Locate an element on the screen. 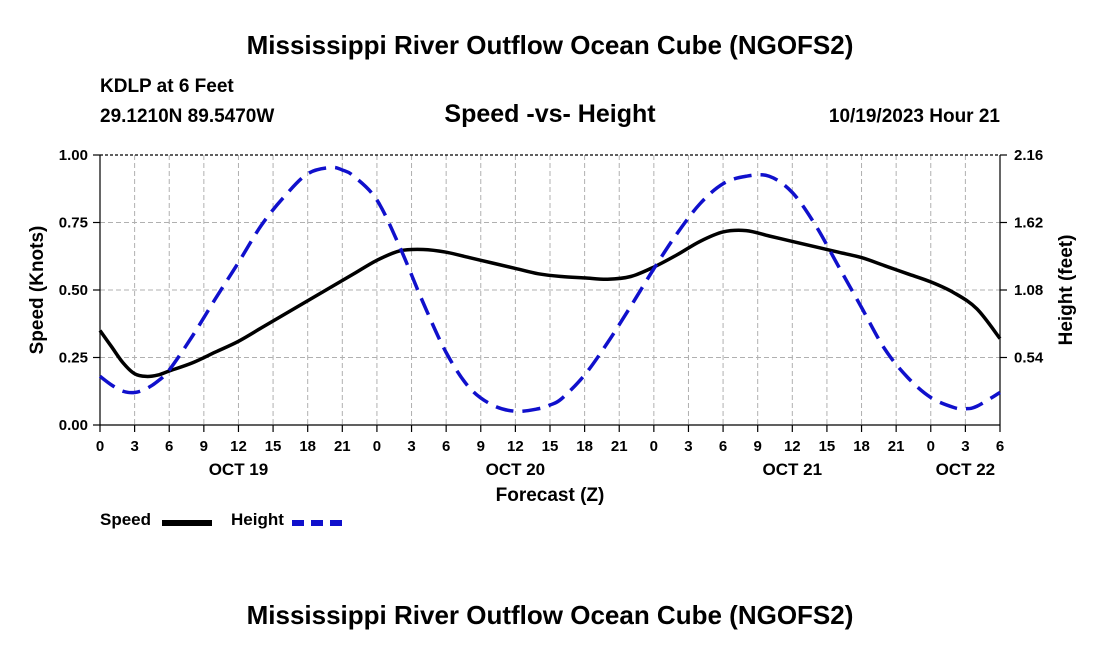  y2-tick-label: 1.62 is located at coordinates (1028, 223).